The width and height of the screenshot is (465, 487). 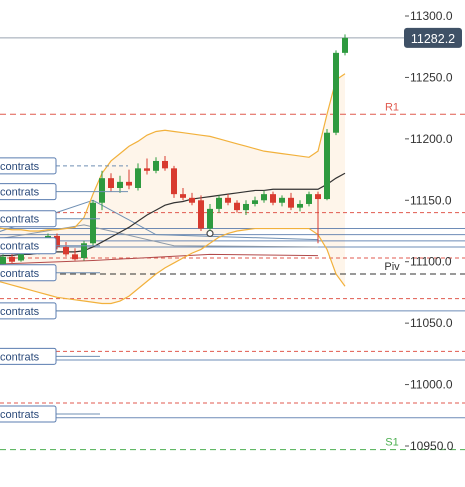 What do you see at coordinates (173, 266) in the screenshot?
I see `bollinger-lower-line` at bounding box center [173, 266].